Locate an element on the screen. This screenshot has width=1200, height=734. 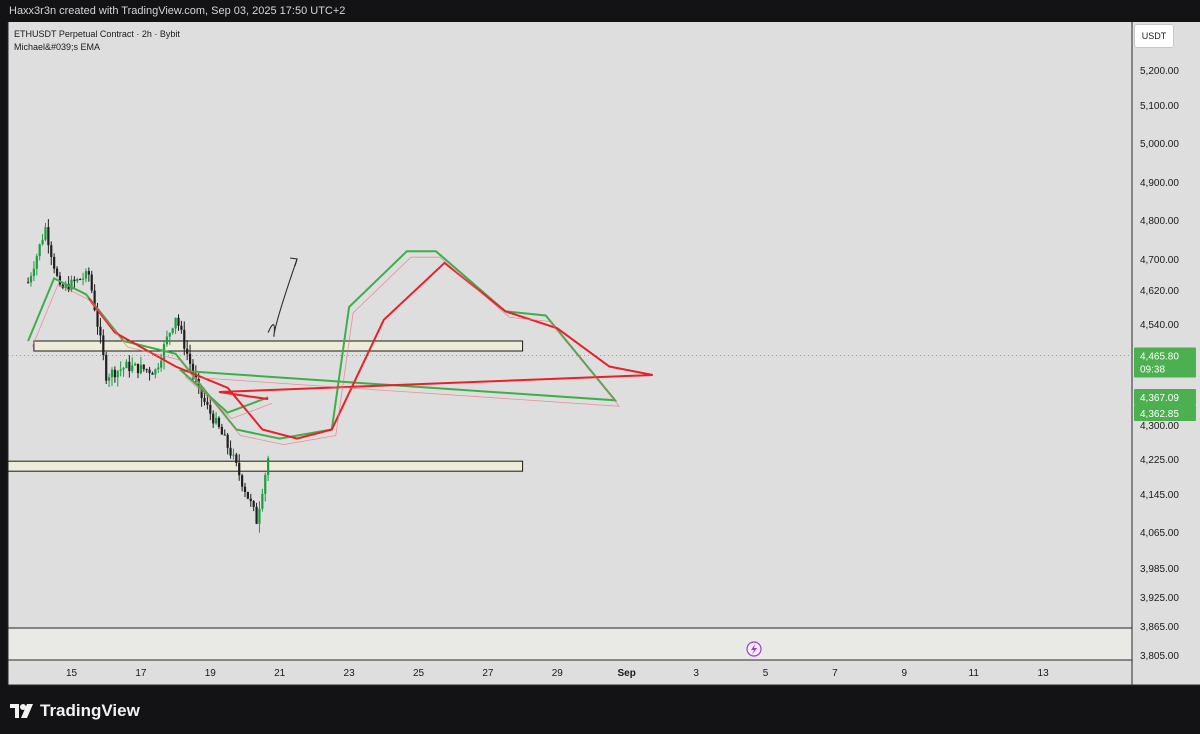
ema-fast-line is located at coordinates (322, 345).